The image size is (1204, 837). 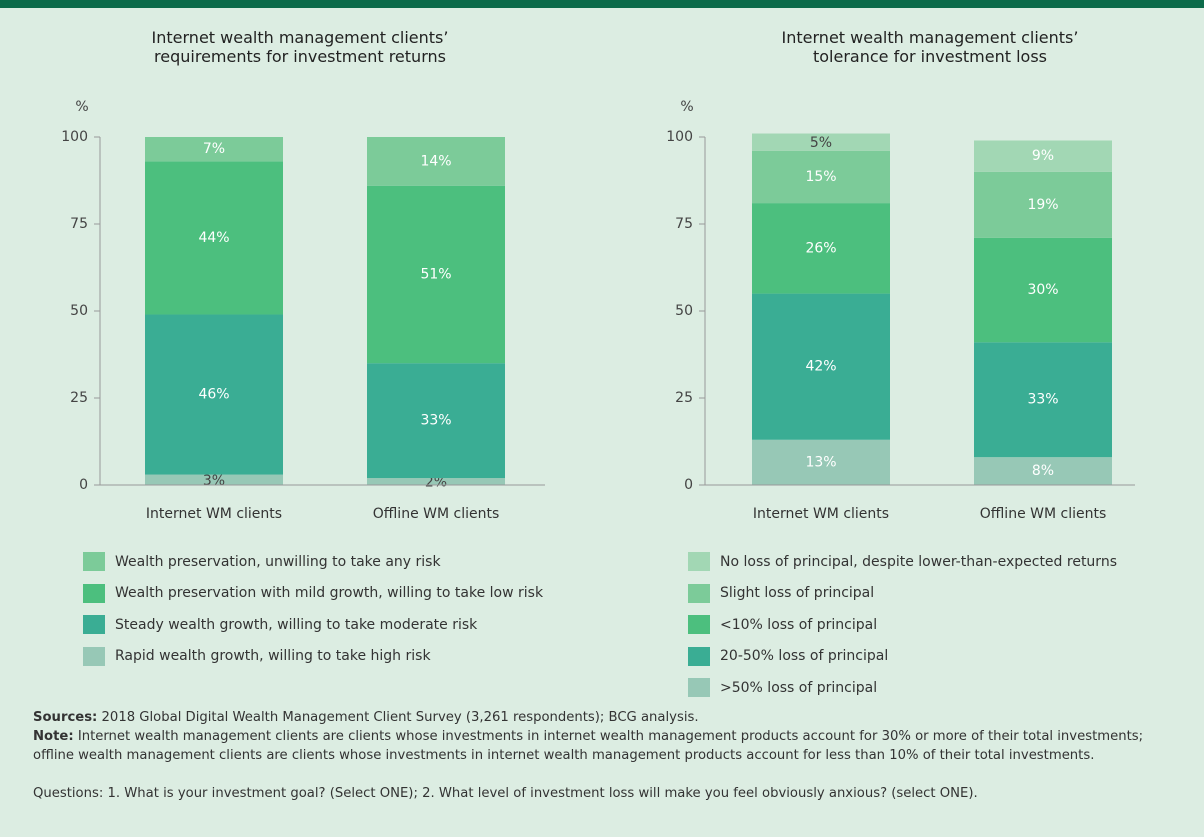 I want to click on data-label: 7%, so click(x=214, y=149).